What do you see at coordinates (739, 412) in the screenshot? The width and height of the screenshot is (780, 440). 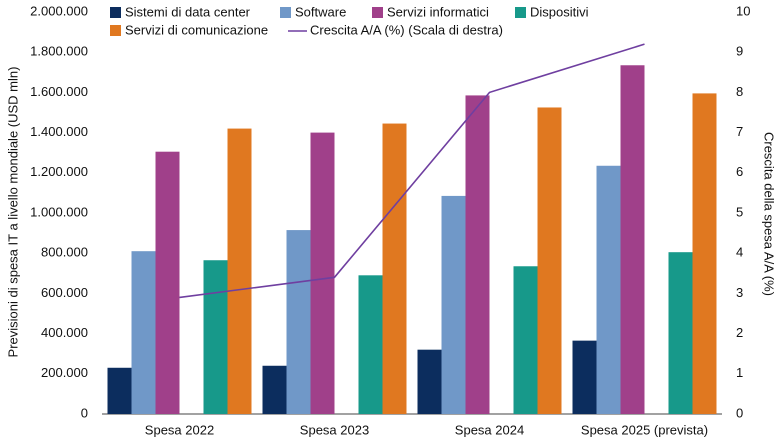 I see `y2-tick-label: 0` at bounding box center [739, 412].